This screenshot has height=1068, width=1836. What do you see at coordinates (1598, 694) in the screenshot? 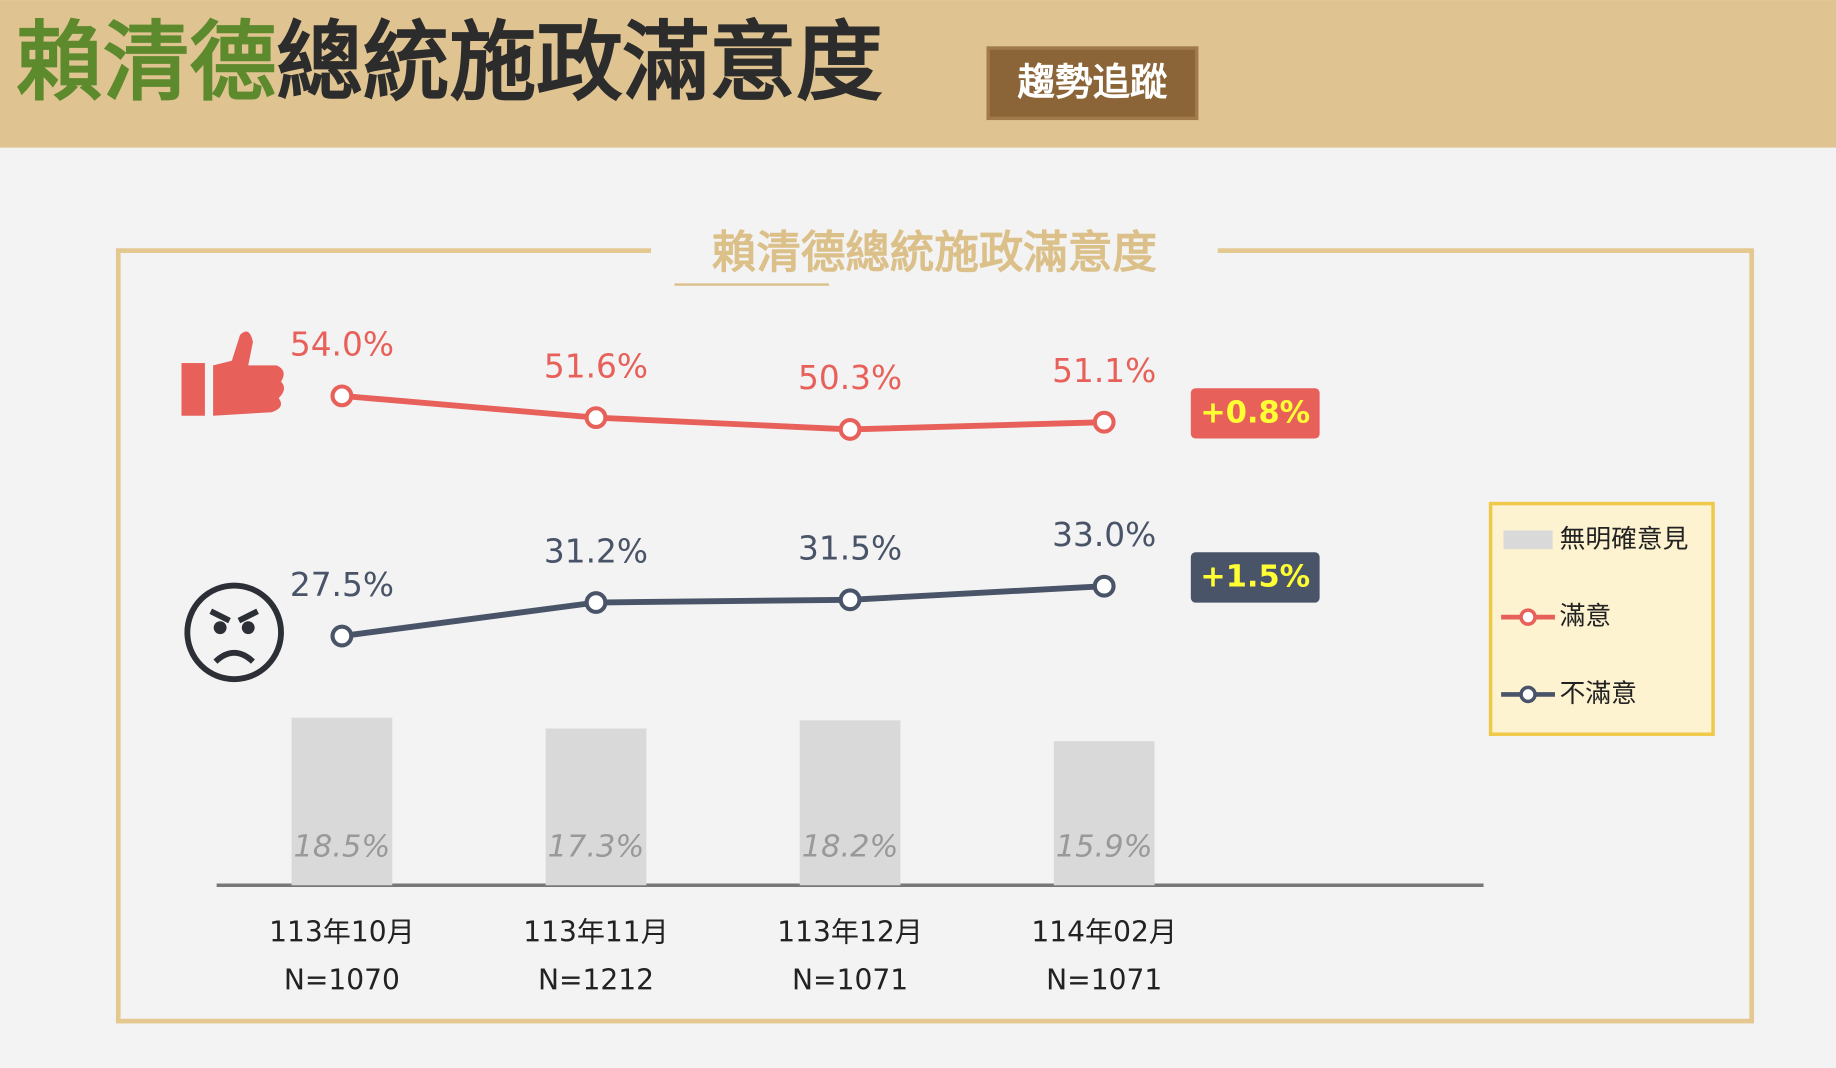
I see `legend-label: 不滿意` at bounding box center [1598, 694].